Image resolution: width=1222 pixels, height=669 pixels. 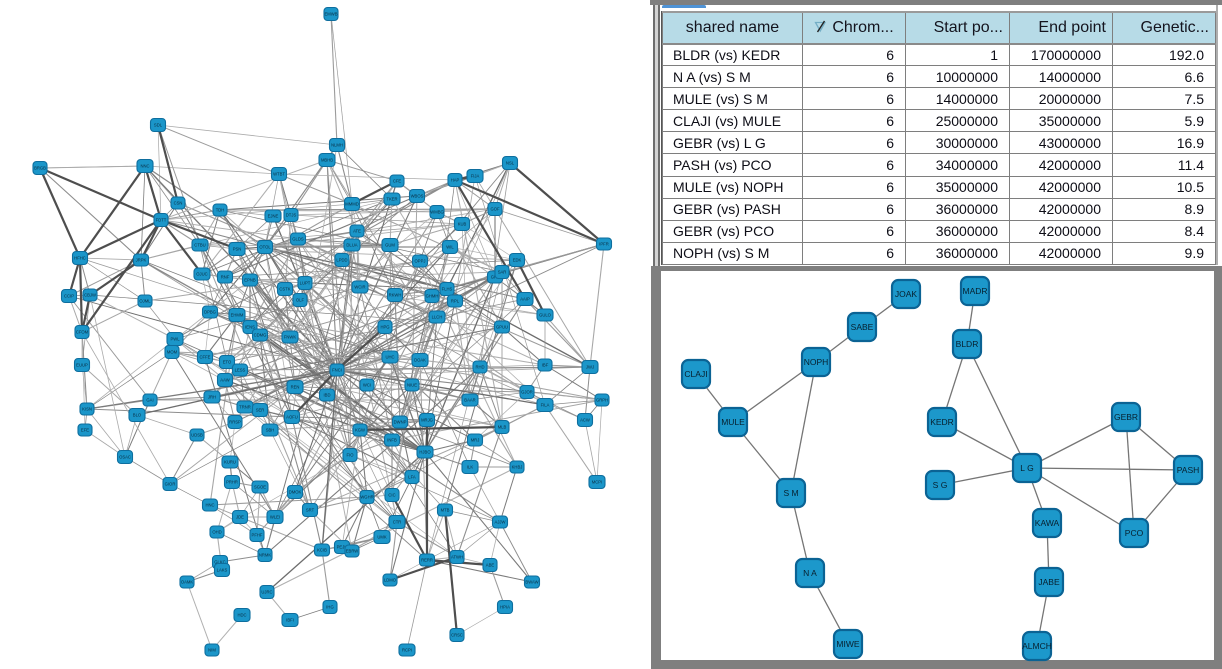 I want to click on svg-text: ACW, so click(x=585, y=420).